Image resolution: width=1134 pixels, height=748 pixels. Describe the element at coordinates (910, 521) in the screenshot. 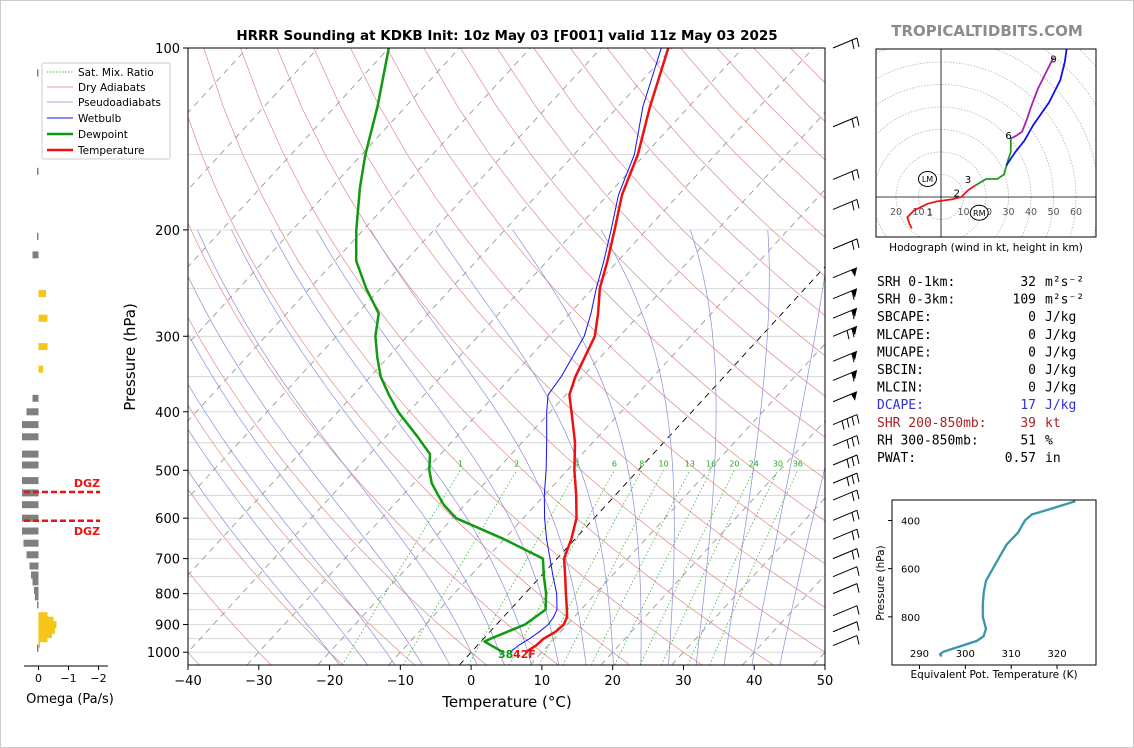

I see `theta-e-y-tick-label: 400` at that location.